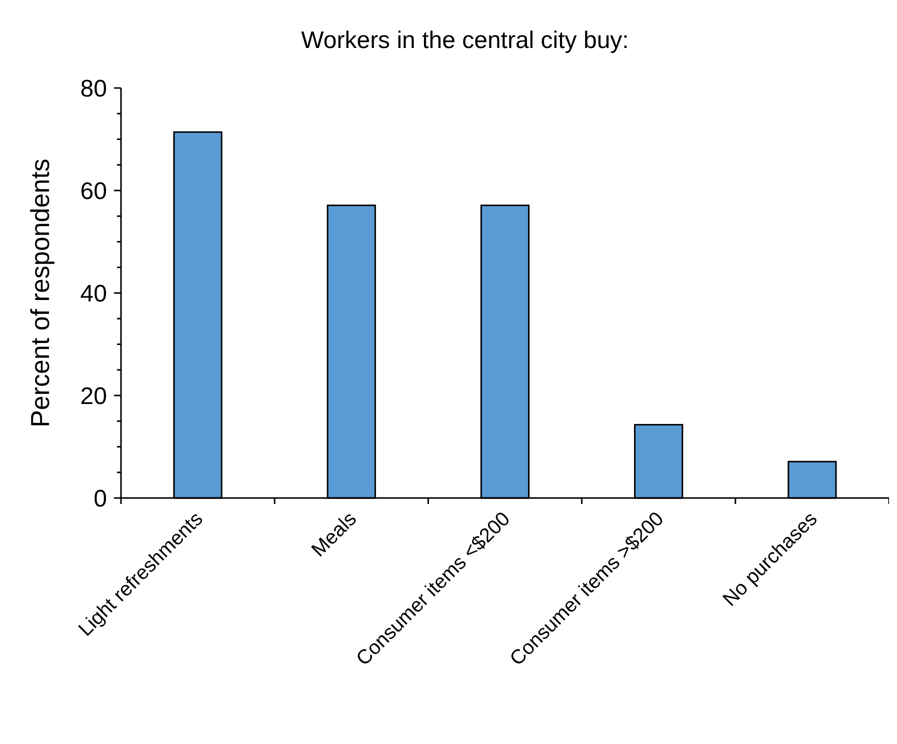 This screenshot has height=744, width=897. I want to click on y-tick-label: 20, so click(93, 396).